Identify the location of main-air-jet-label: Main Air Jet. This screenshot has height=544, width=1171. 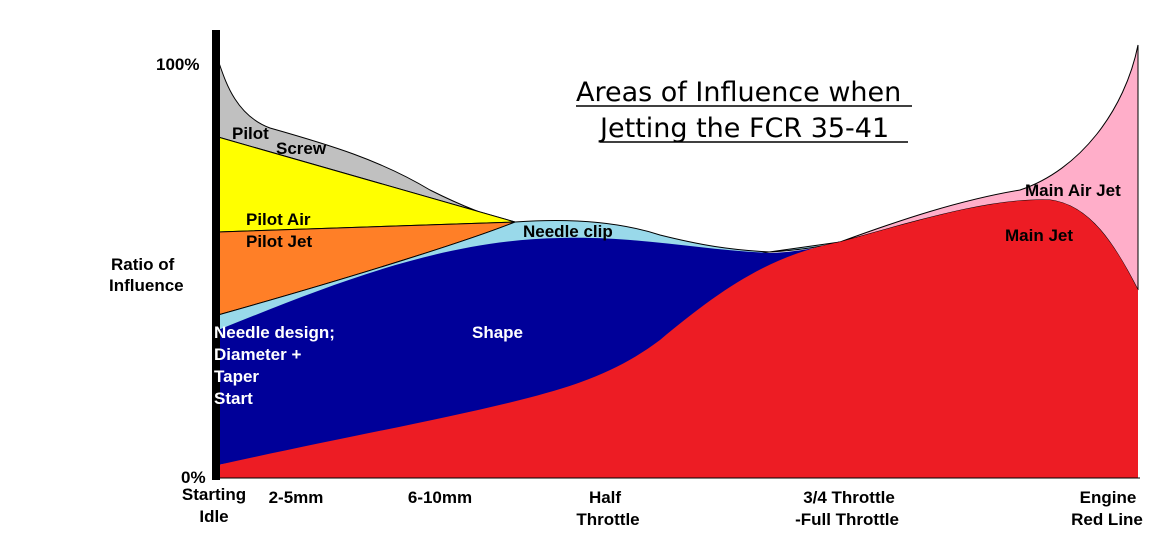
(1073, 190).